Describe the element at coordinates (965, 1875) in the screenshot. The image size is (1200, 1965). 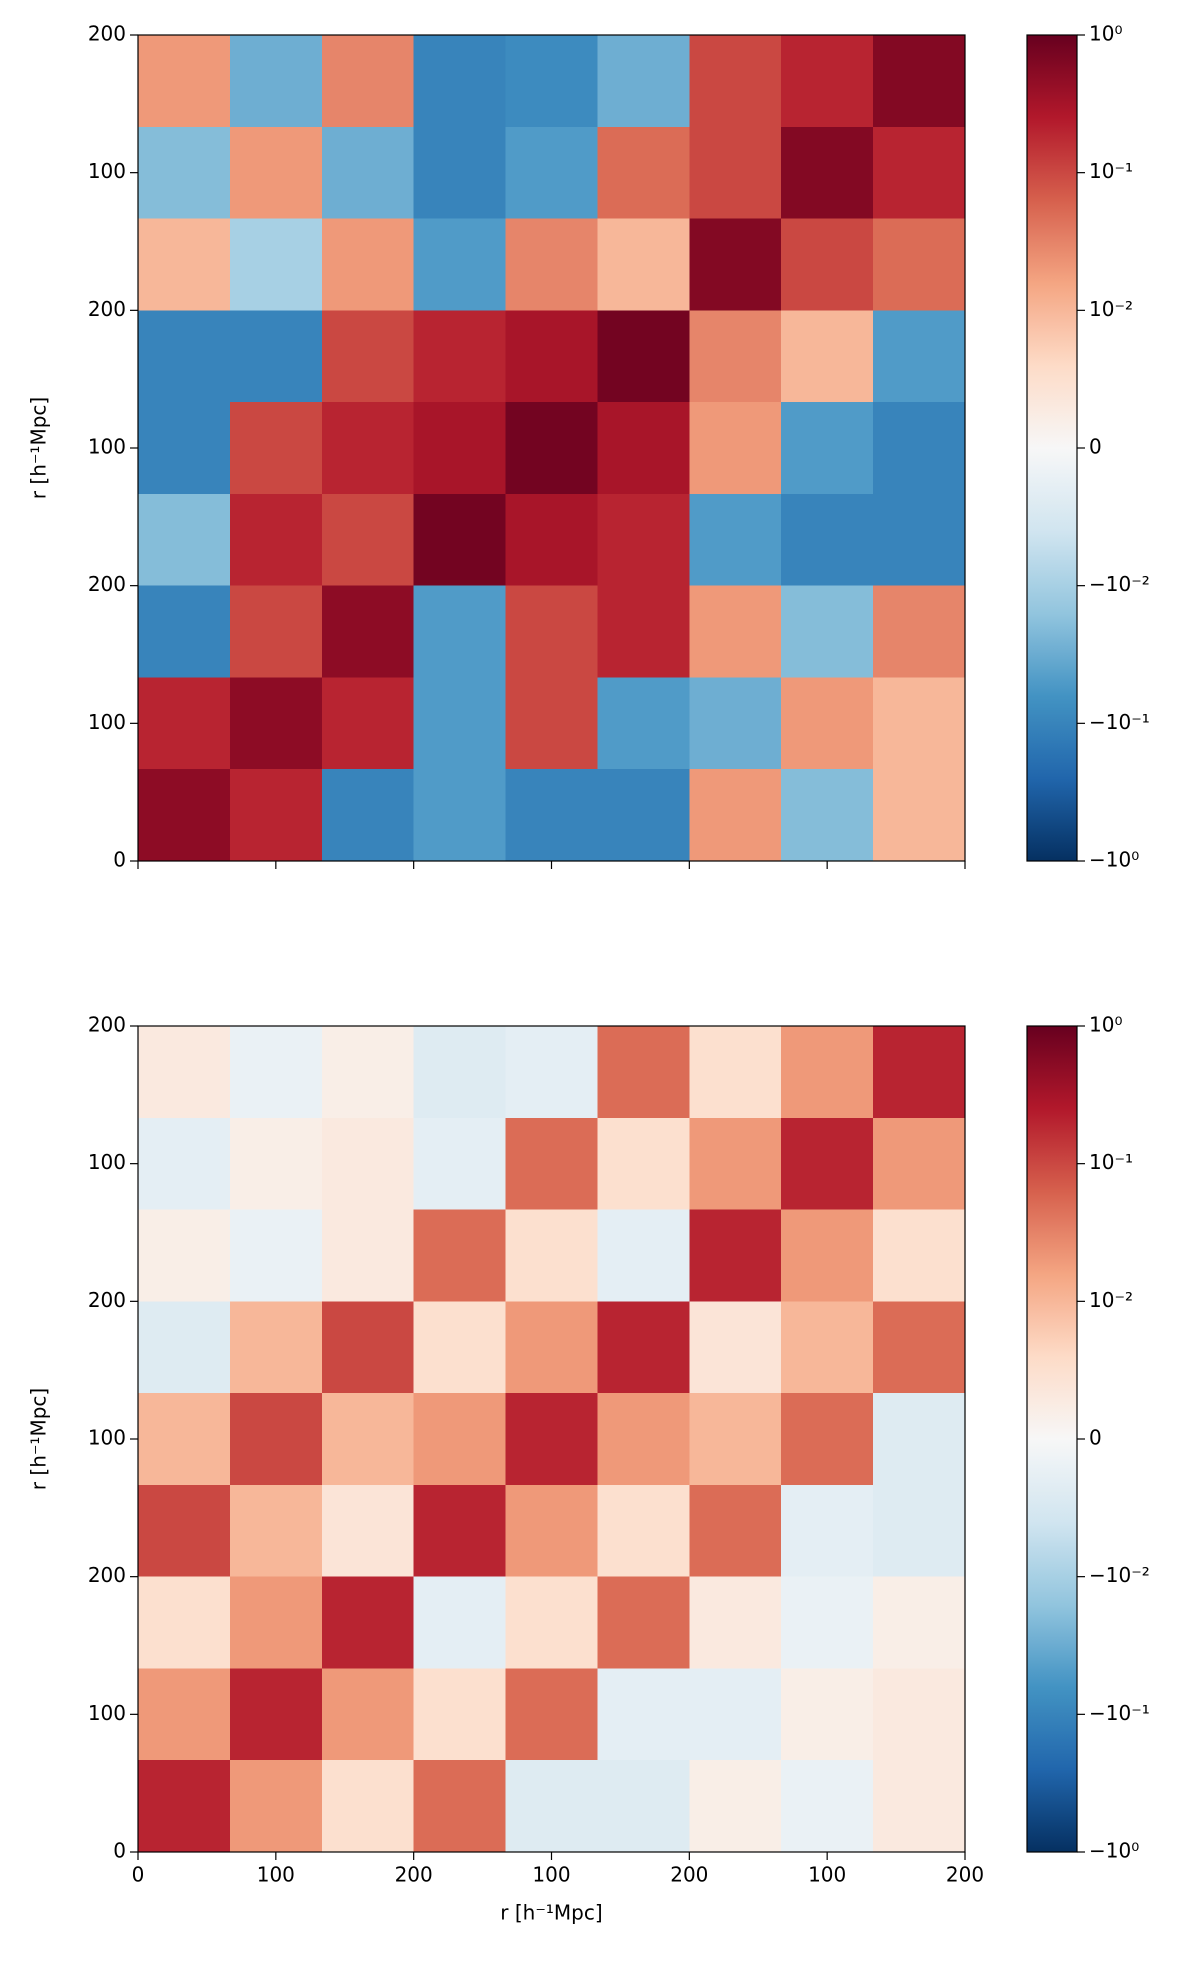
I see `x-tick-label: 200` at that location.